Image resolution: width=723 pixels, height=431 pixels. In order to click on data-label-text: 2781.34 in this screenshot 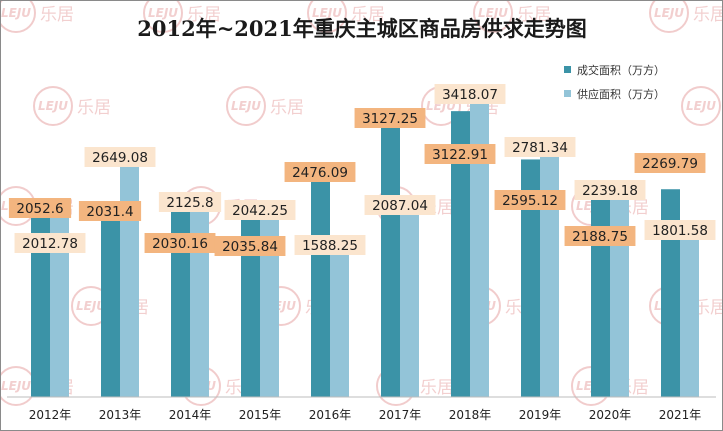, I will do `click(540, 148)`.